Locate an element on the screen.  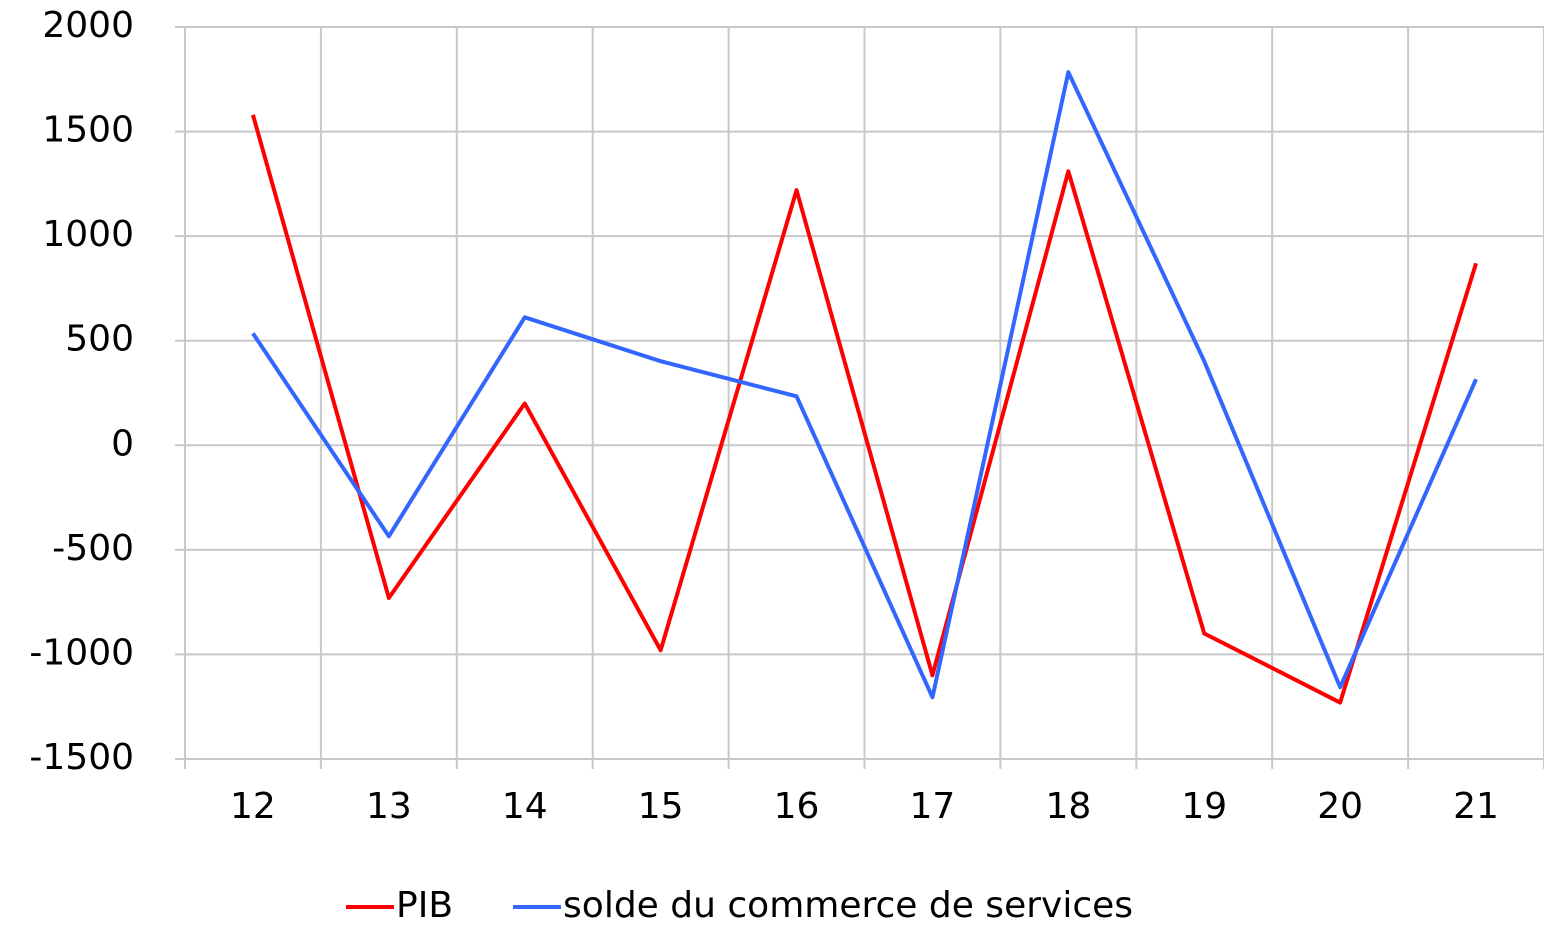
x-tick-label: 15 is located at coordinates (661, 806).